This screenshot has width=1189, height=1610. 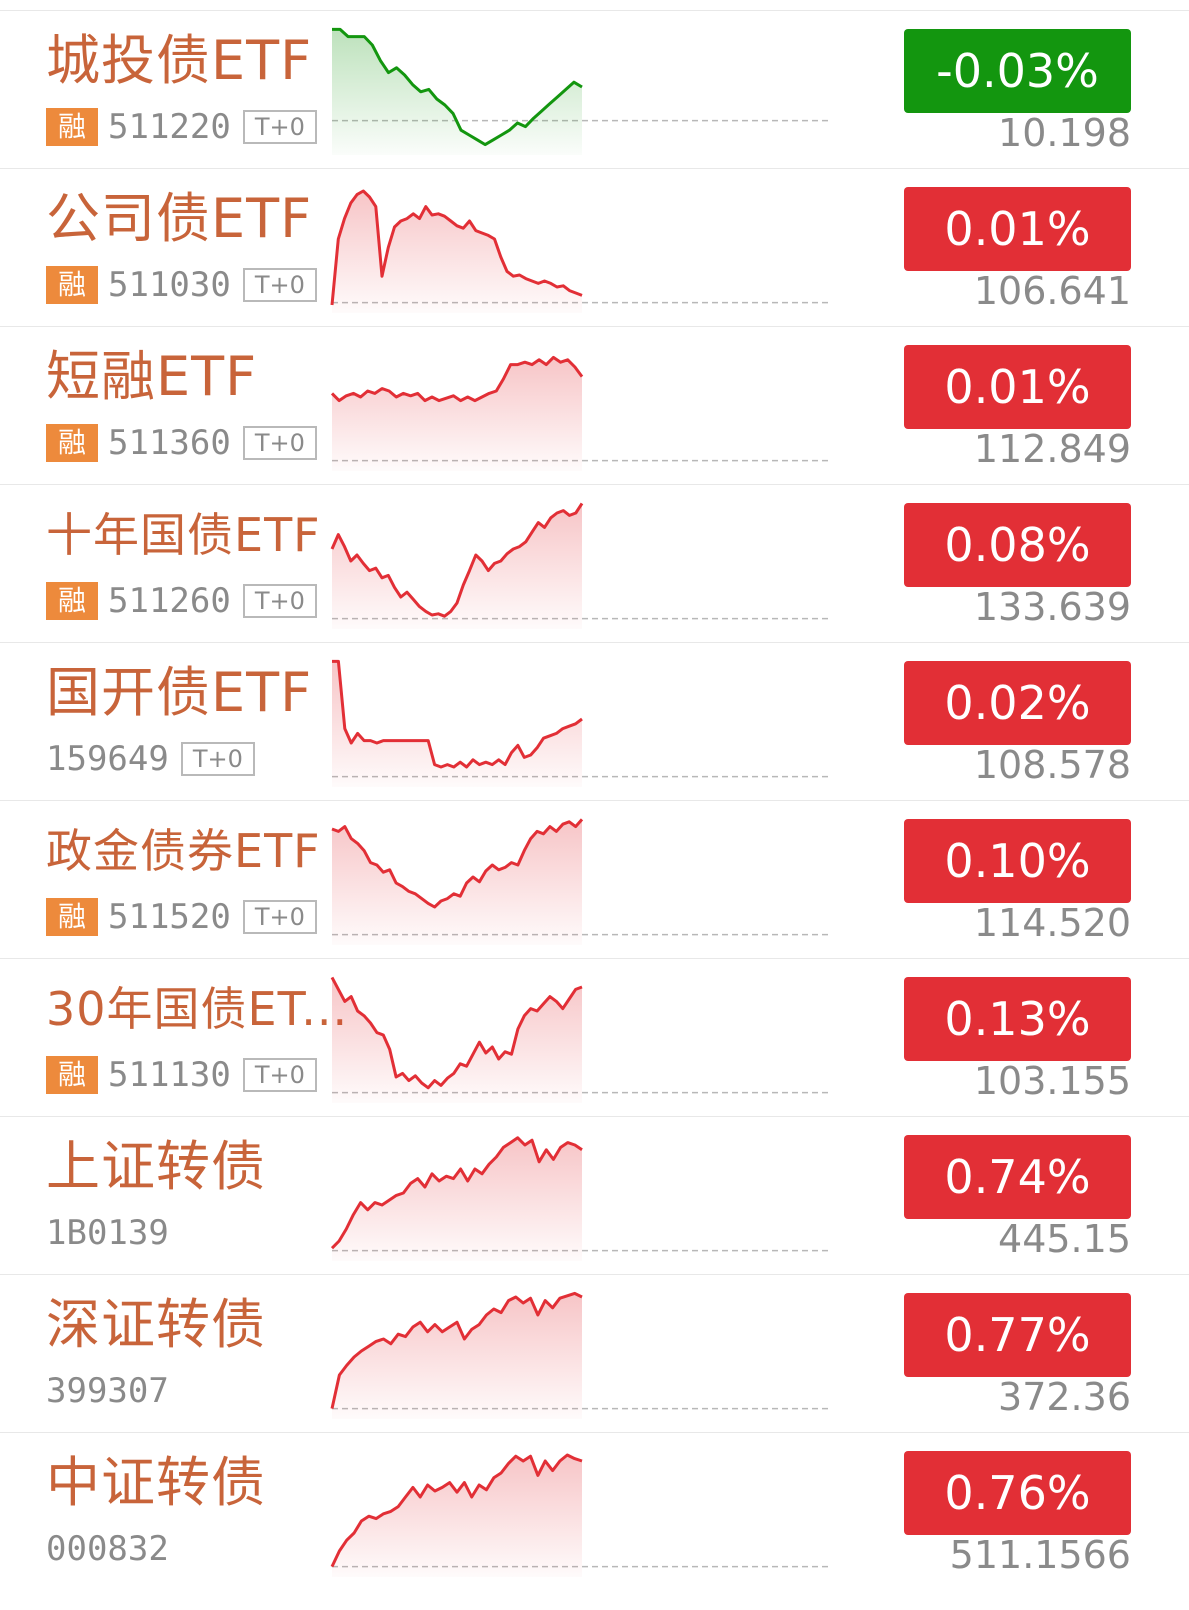 What do you see at coordinates (594, 405) in the screenshot?
I see `list-item: 短融ETF 融 511360 T+0 0.01% 112.849` at bounding box center [594, 405].